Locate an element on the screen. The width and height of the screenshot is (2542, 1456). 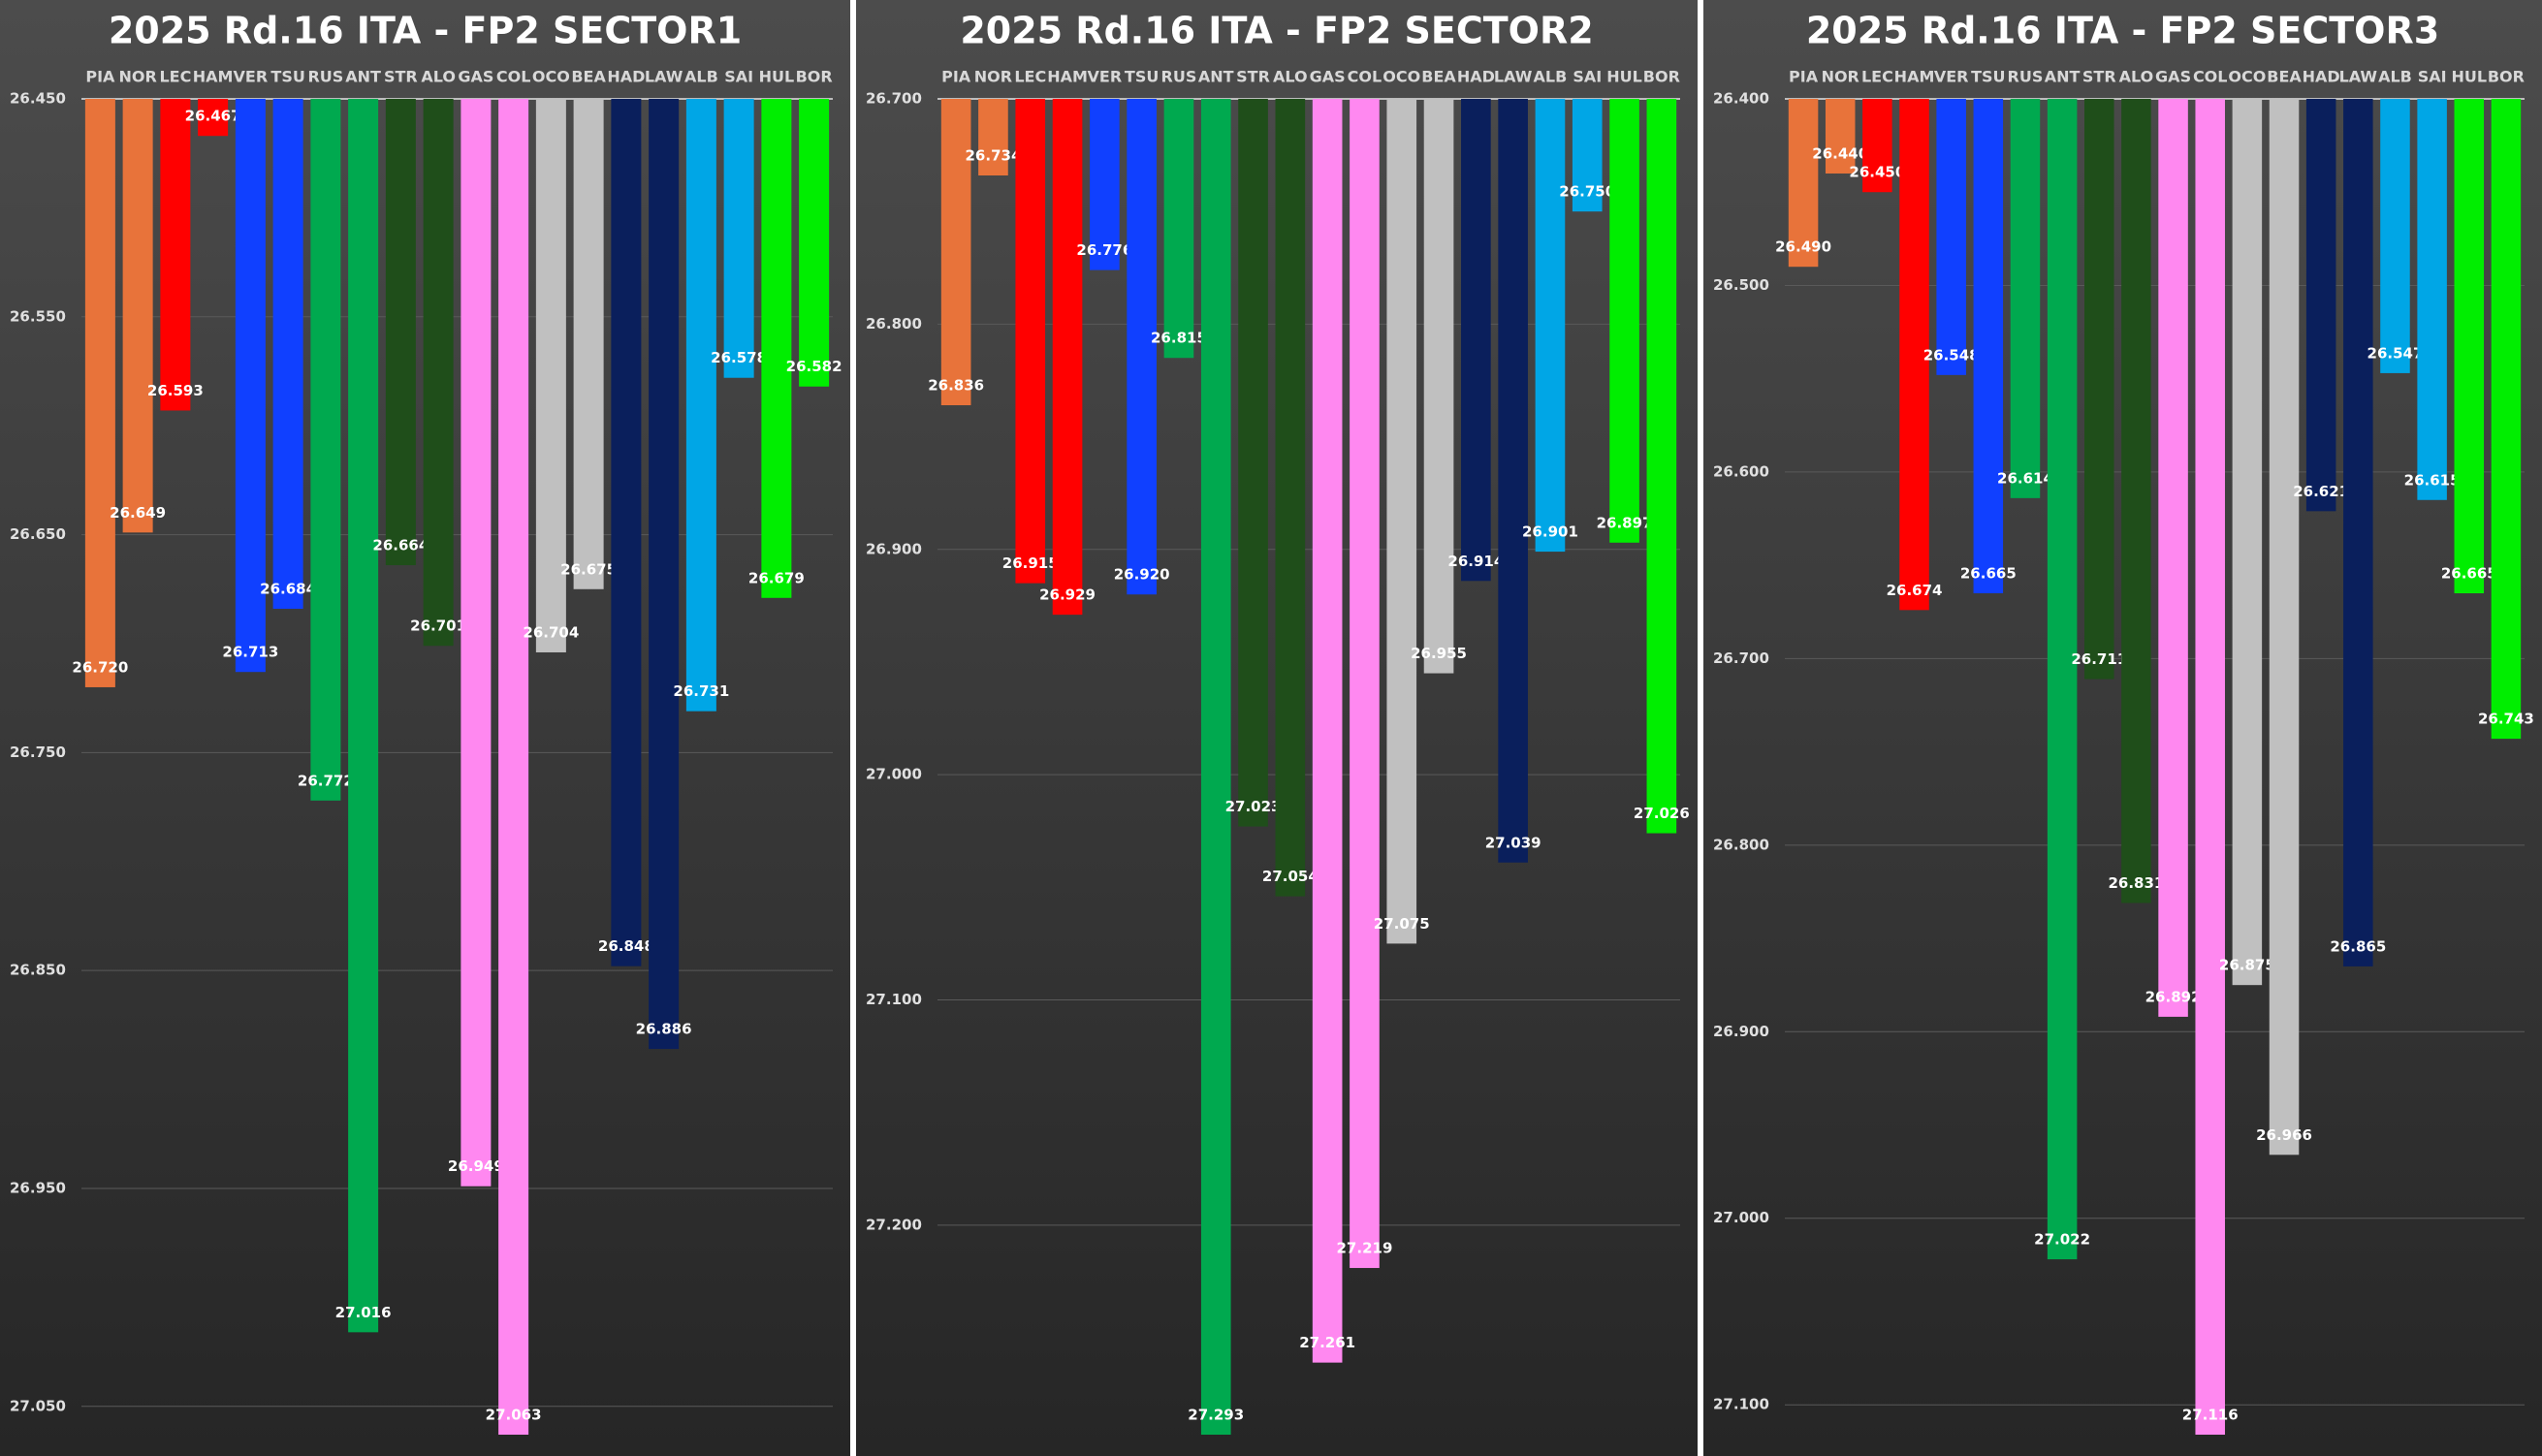
value-label: 27.054 is located at coordinates (1290, 876).